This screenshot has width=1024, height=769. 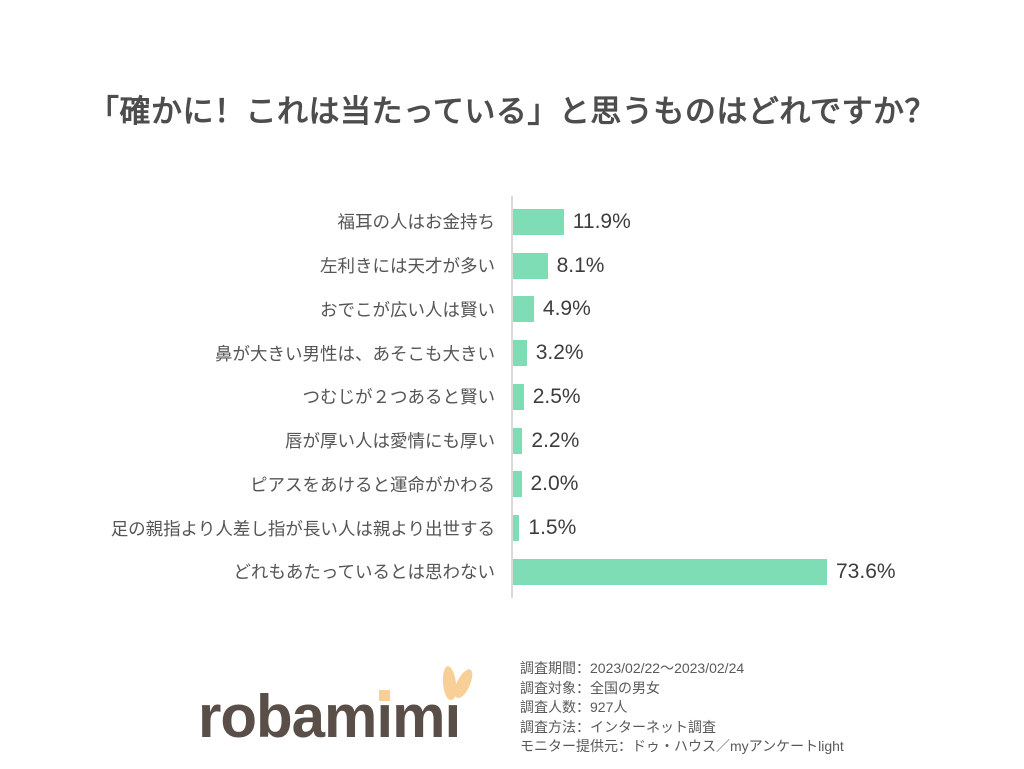 I want to click on logo-letter: o, so click(x=238, y=716).